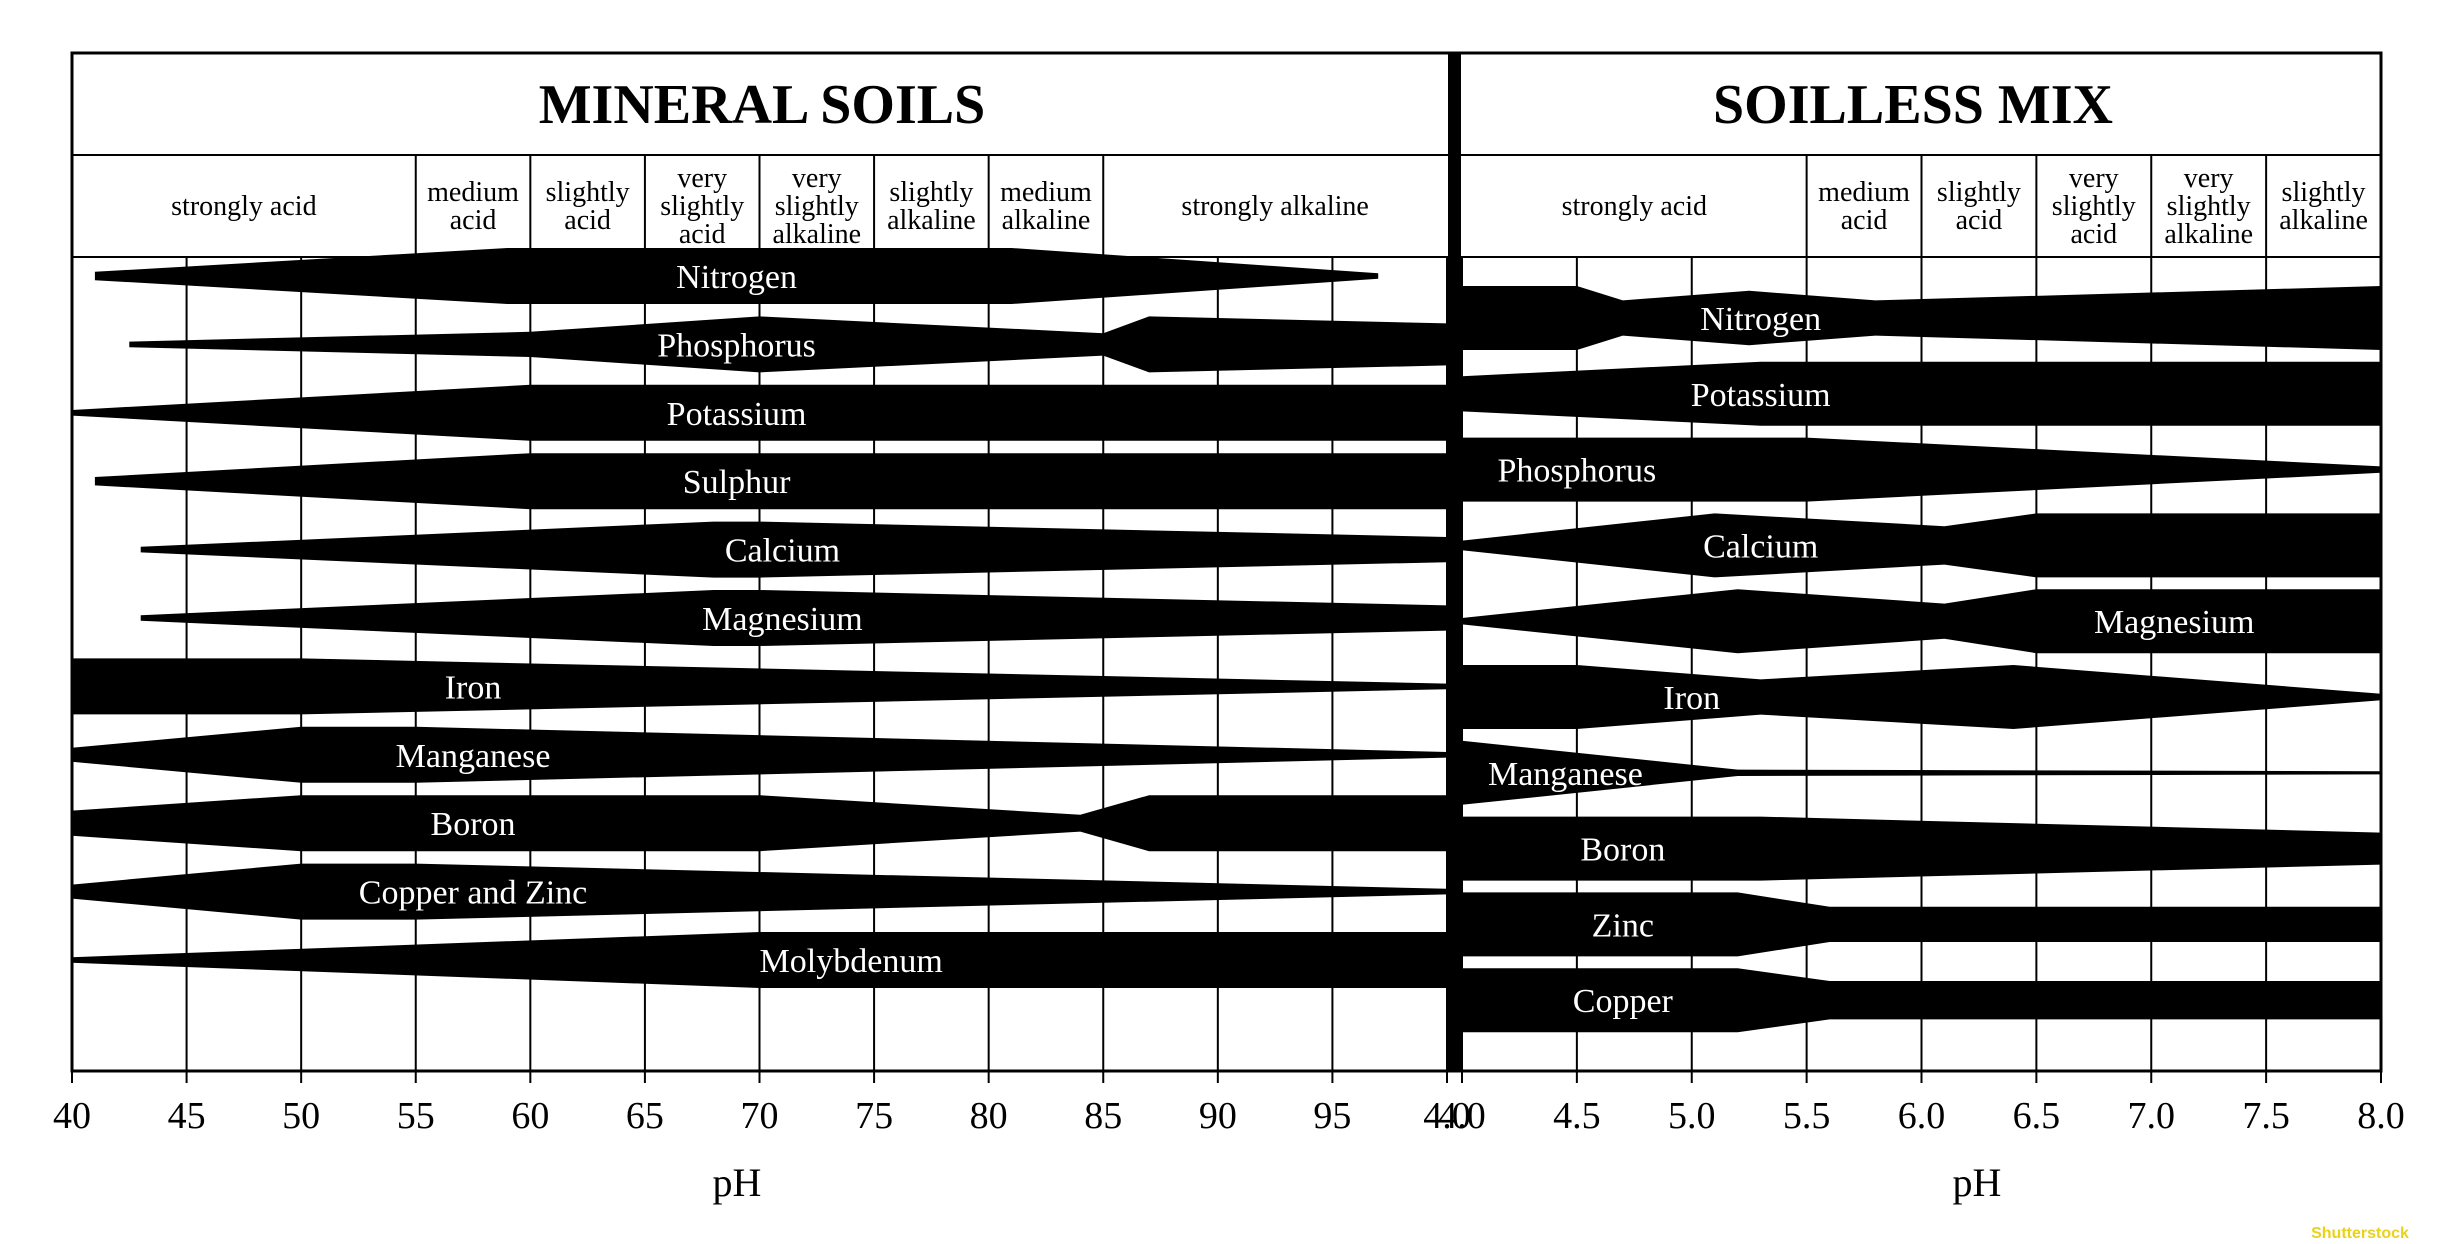 This screenshot has width=2444, height=1244. I want to click on tick-label: 7.0, so click(2152, 1116).